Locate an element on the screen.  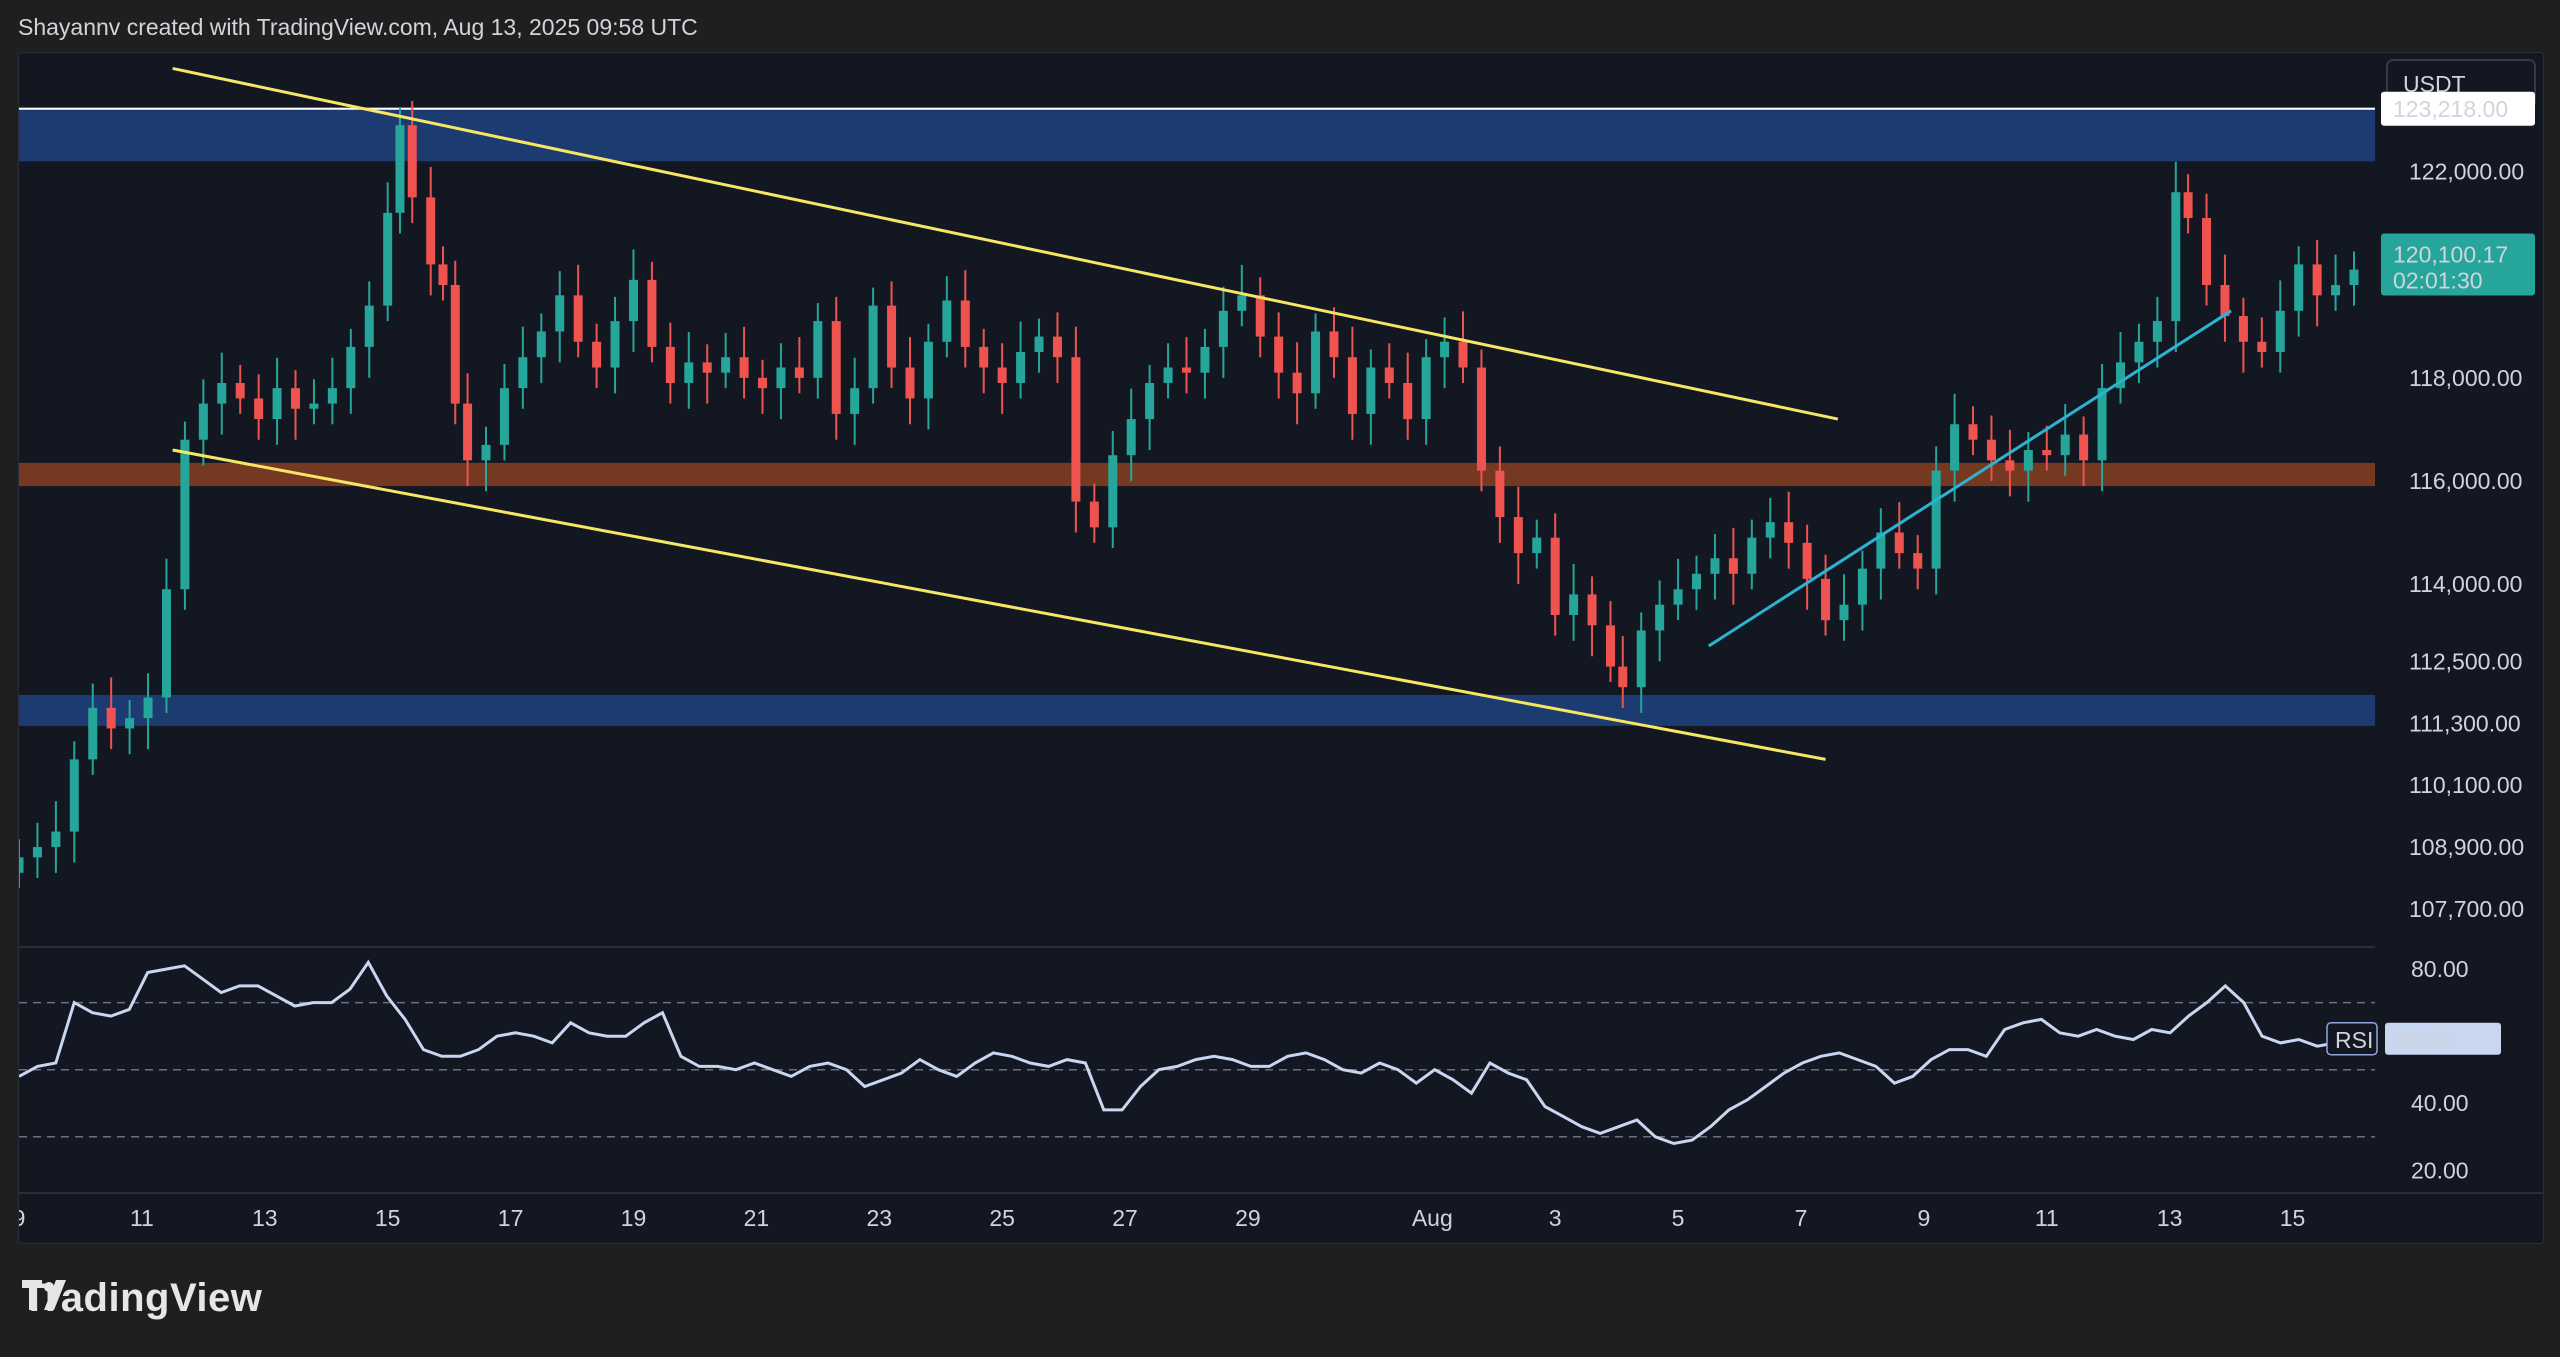
horizontal-line-value: 123,218.00 is located at coordinates (2450, 109).